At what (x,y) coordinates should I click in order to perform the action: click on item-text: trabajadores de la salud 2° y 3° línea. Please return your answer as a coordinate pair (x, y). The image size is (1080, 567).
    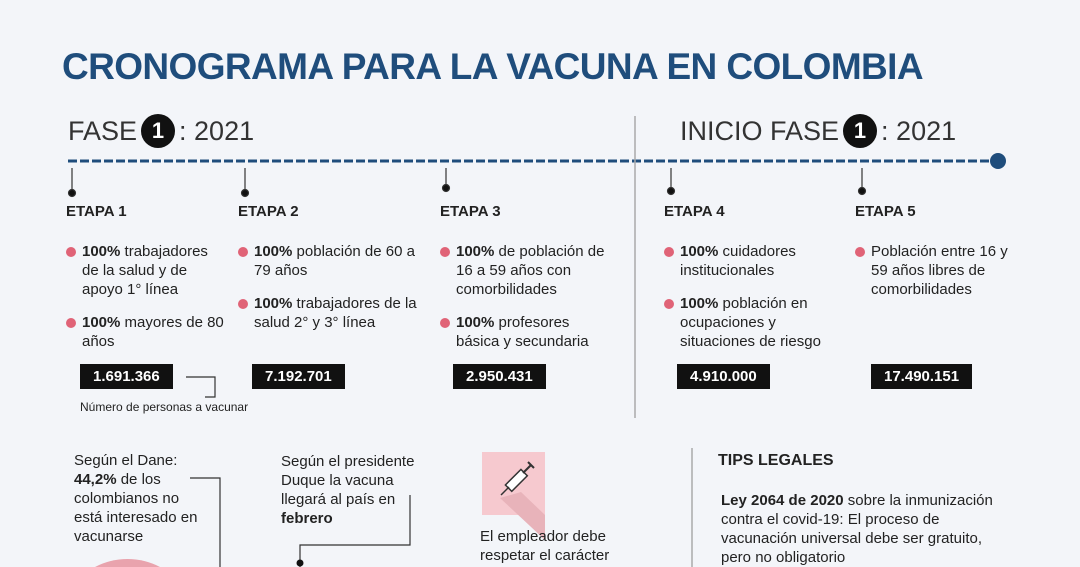
    Looking at the image, I should click on (335, 313).